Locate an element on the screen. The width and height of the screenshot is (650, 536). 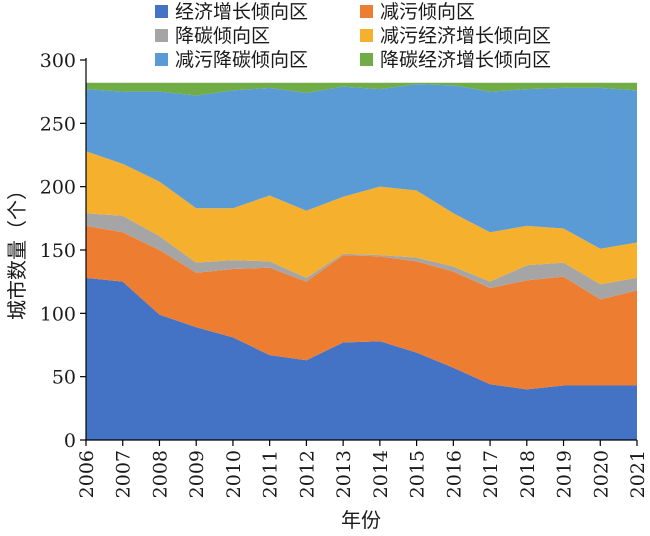
y-tick-label: 100 is located at coordinates (58, 314).